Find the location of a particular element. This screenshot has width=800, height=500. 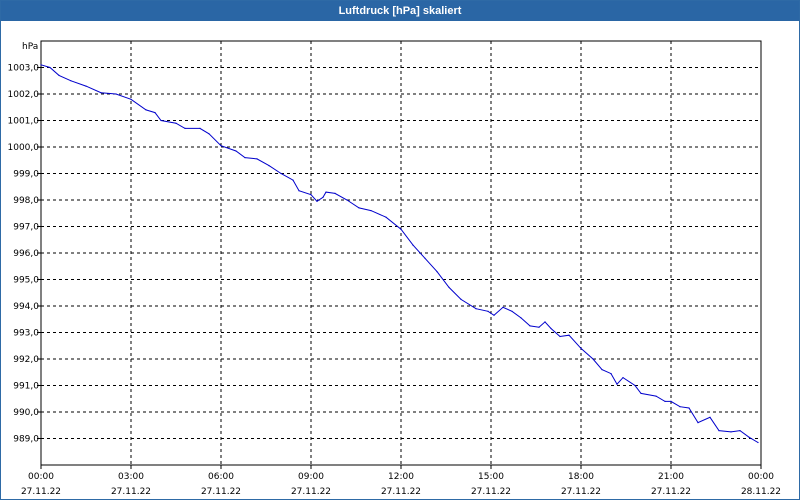

y-tick-label: 999,0 is located at coordinates (26, 175).